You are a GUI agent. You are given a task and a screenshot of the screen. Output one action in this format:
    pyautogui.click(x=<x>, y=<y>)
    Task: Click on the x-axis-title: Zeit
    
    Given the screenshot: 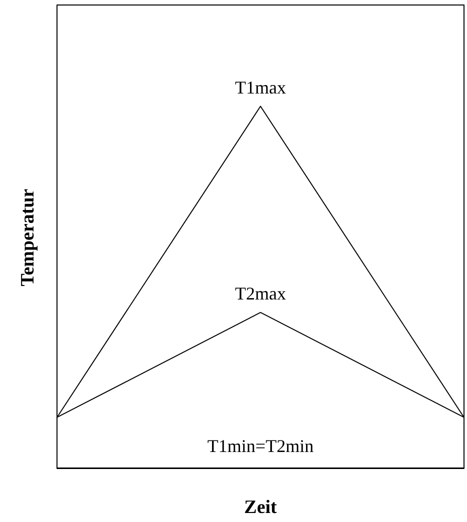 What is the action you would take?
    pyautogui.click(x=261, y=507)
    